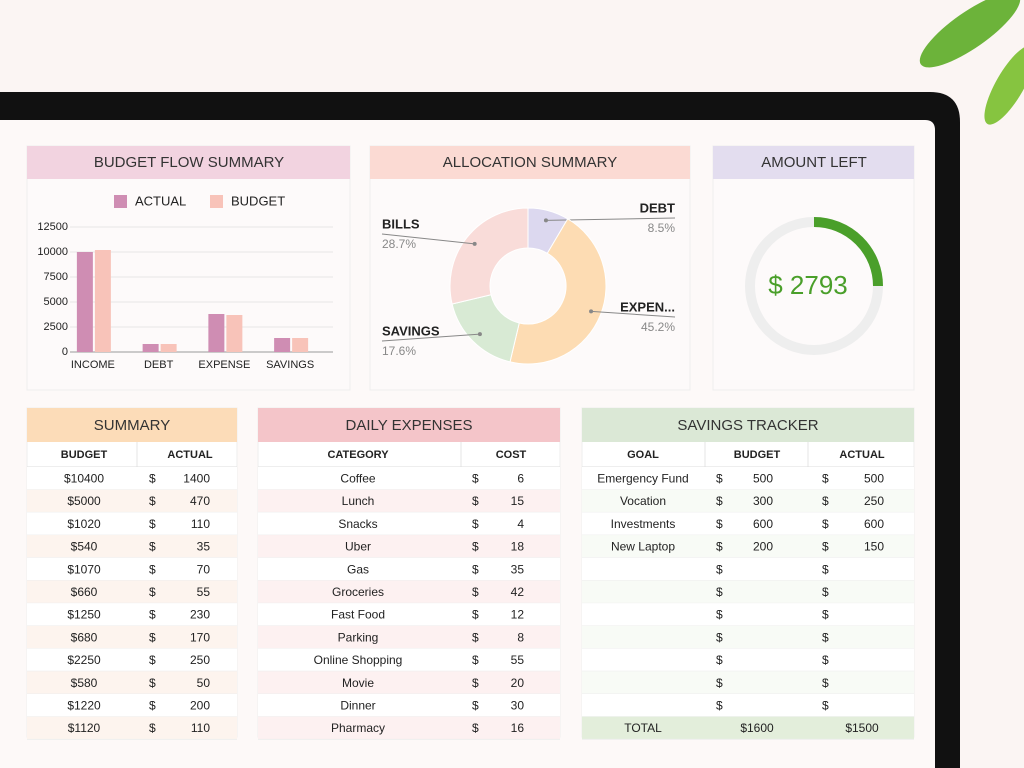 The width and height of the screenshot is (1024, 768). I want to click on cell: Lunch, so click(358, 501).